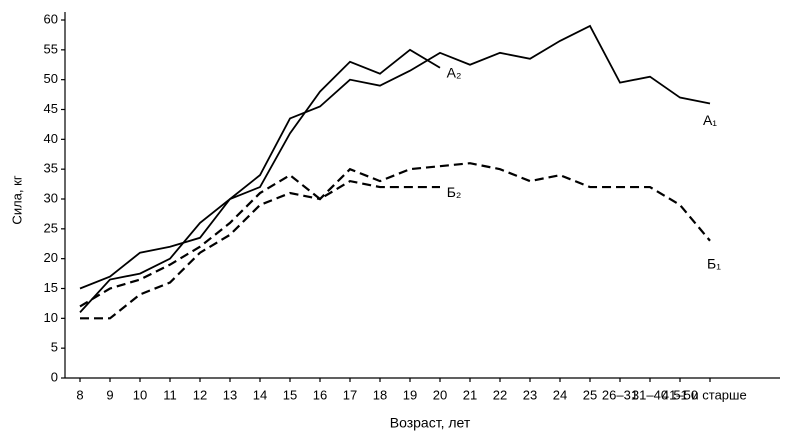 This screenshot has height=437, width=791. What do you see at coordinates (51, 78) in the screenshot?
I see `y-tick-label: 50` at bounding box center [51, 78].